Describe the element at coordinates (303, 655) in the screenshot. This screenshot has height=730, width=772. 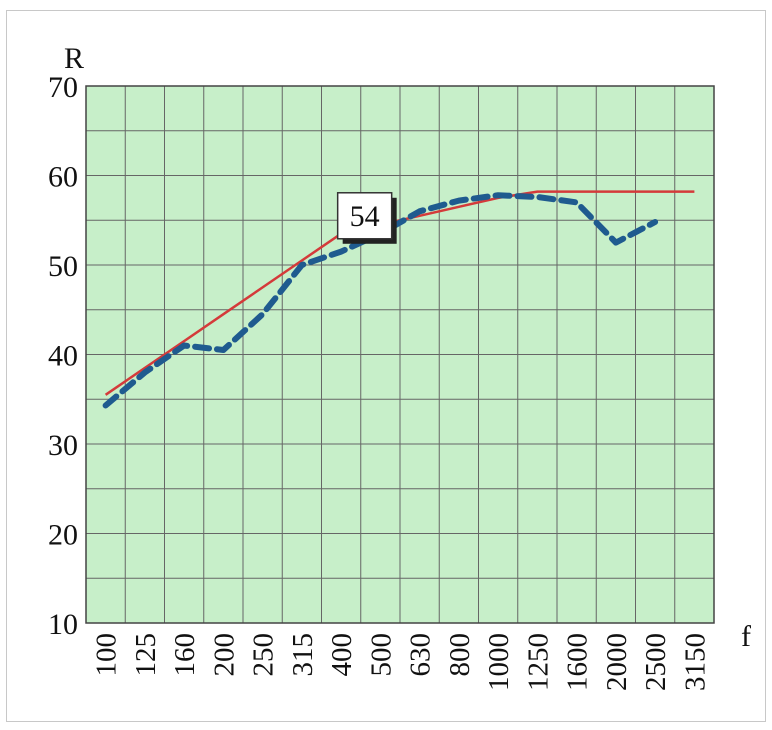
I see `x-tick-label: 315` at that location.